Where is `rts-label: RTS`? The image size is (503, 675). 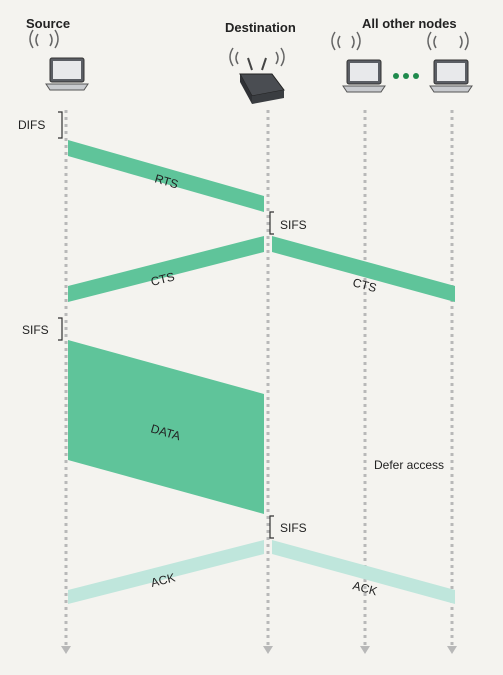 rts-label: RTS is located at coordinates (166, 181).